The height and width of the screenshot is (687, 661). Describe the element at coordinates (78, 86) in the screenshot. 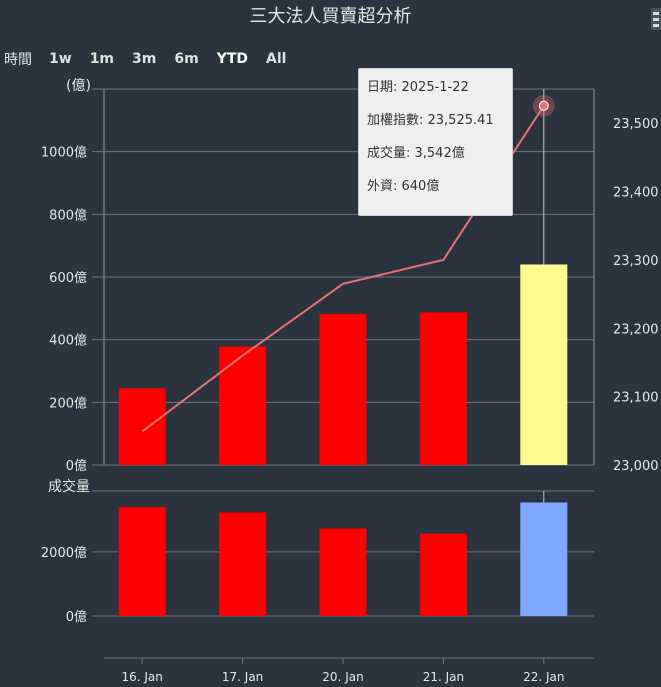

I see `upper-ylabel: (億)` at that location.